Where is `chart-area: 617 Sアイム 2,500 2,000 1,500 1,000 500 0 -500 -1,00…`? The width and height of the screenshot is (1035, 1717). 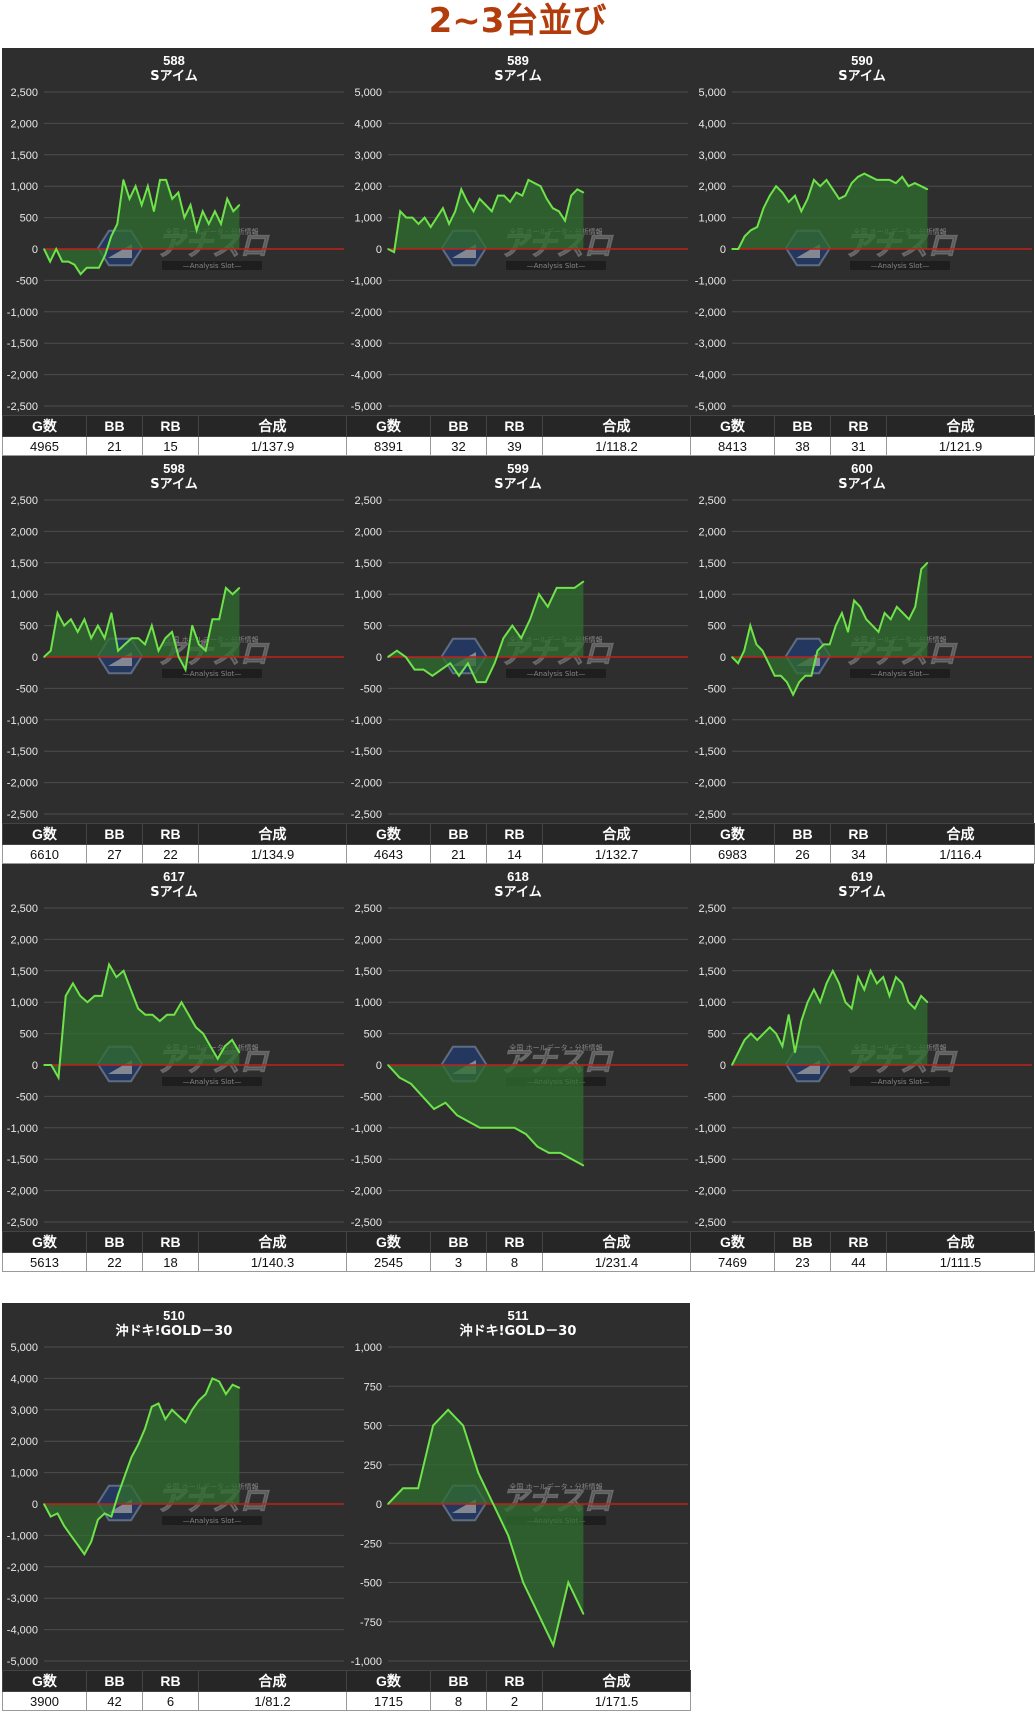 chart-area: 617 Sアイム 2,500 2,000 1,500 1,000 500 0 -500 -1,00… is located at coordinates (174, 1047).